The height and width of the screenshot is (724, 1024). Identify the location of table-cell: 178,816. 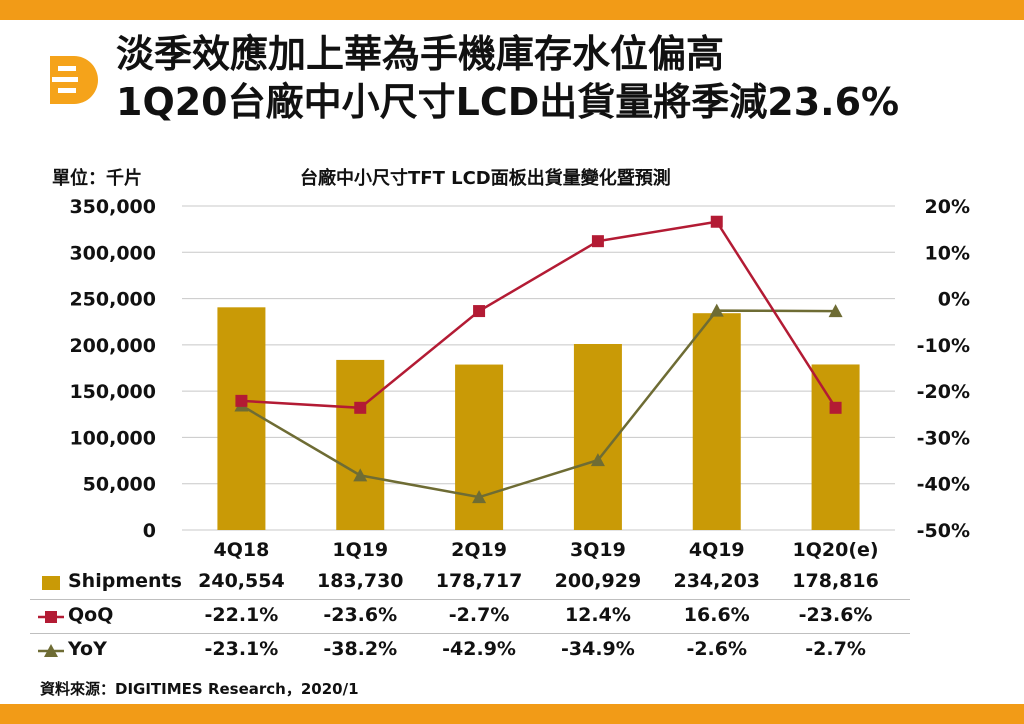
(835, 581).